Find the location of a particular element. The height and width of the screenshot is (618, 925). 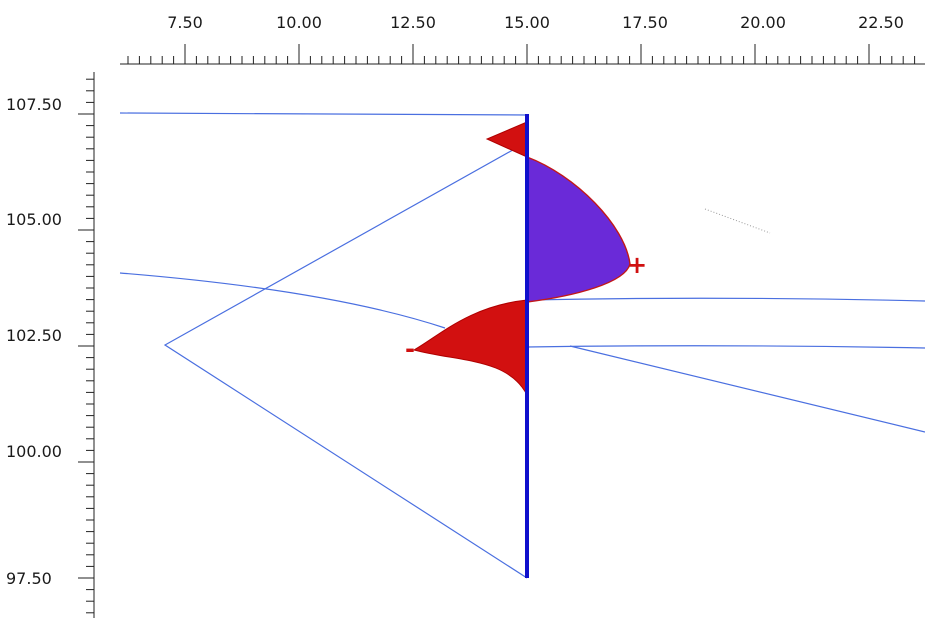

y-label-107-50: 107.50 is located at coordinates (34, 104).